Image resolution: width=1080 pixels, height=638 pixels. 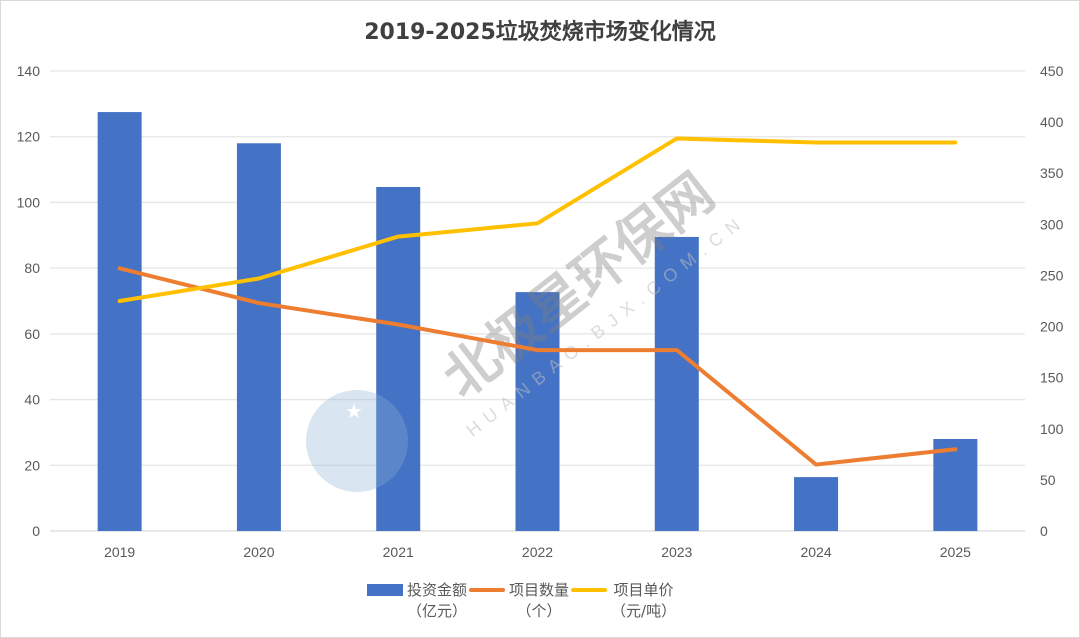 I want to click on legend-unit: （亿元）, so click(x=437, y=611).